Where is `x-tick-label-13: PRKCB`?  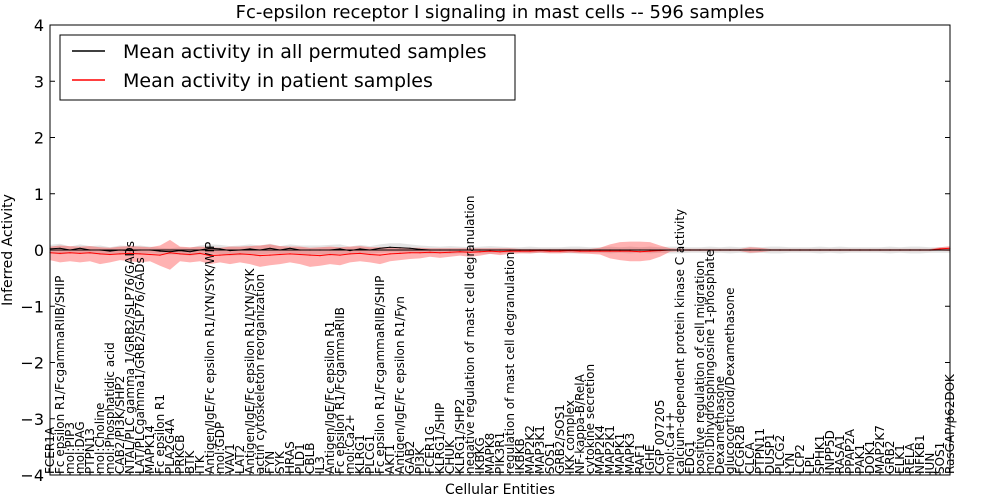 x-tick-label-13: PRKCB is located at coordinates (180, 454).